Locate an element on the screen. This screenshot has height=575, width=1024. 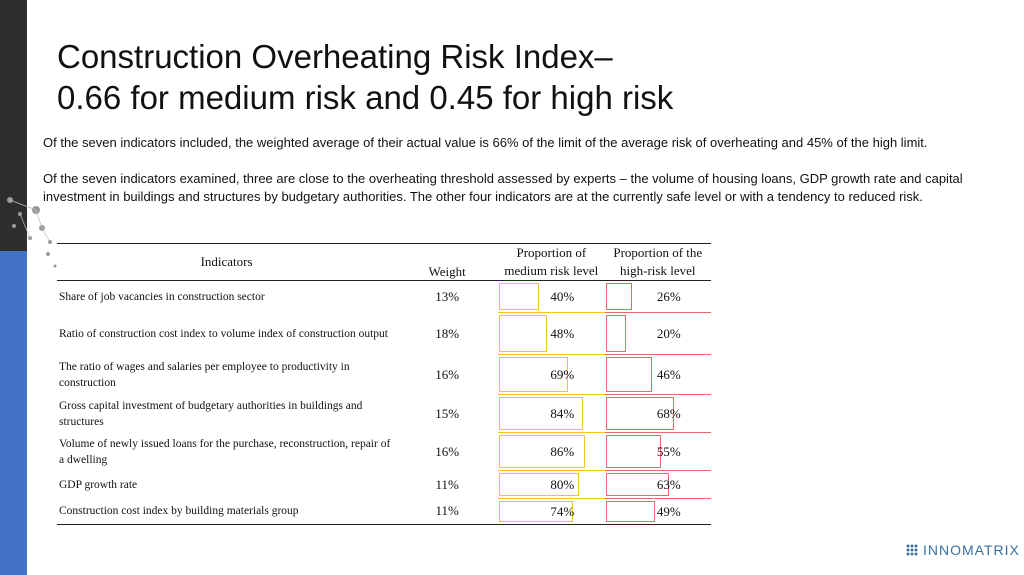
high-risk-value: 49% is located at coordinates (668, 511).